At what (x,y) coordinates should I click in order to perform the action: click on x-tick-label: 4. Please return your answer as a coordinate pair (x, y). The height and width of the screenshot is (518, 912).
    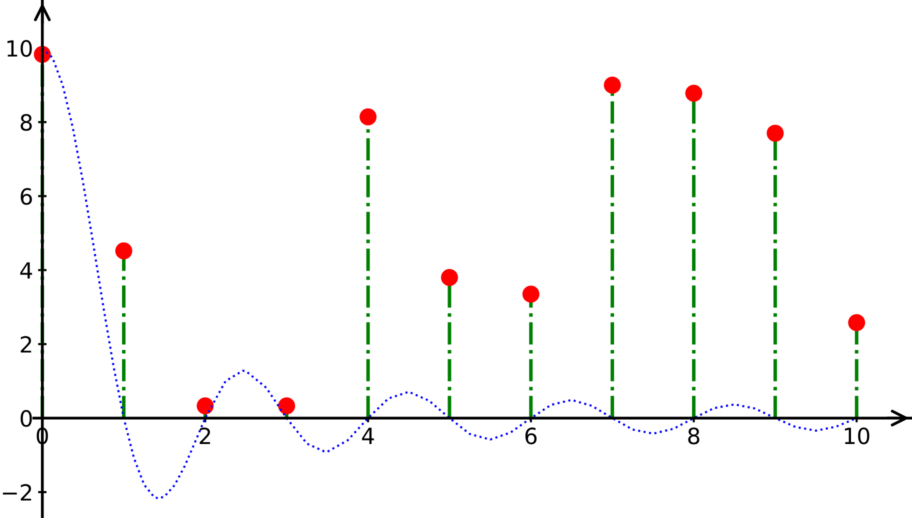
    Looking at the image, I should click on (368, 436).